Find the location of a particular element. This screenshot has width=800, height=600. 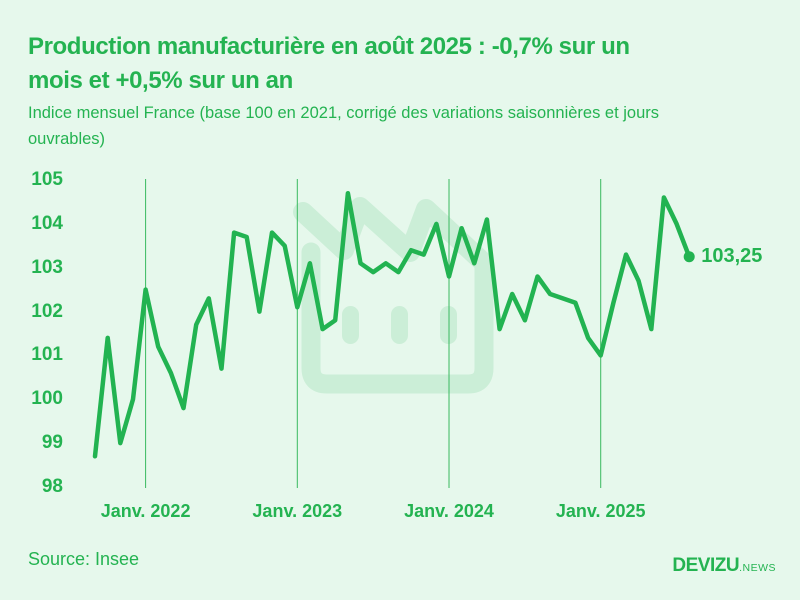

last-point-dot is located at coordinates (689, 257).